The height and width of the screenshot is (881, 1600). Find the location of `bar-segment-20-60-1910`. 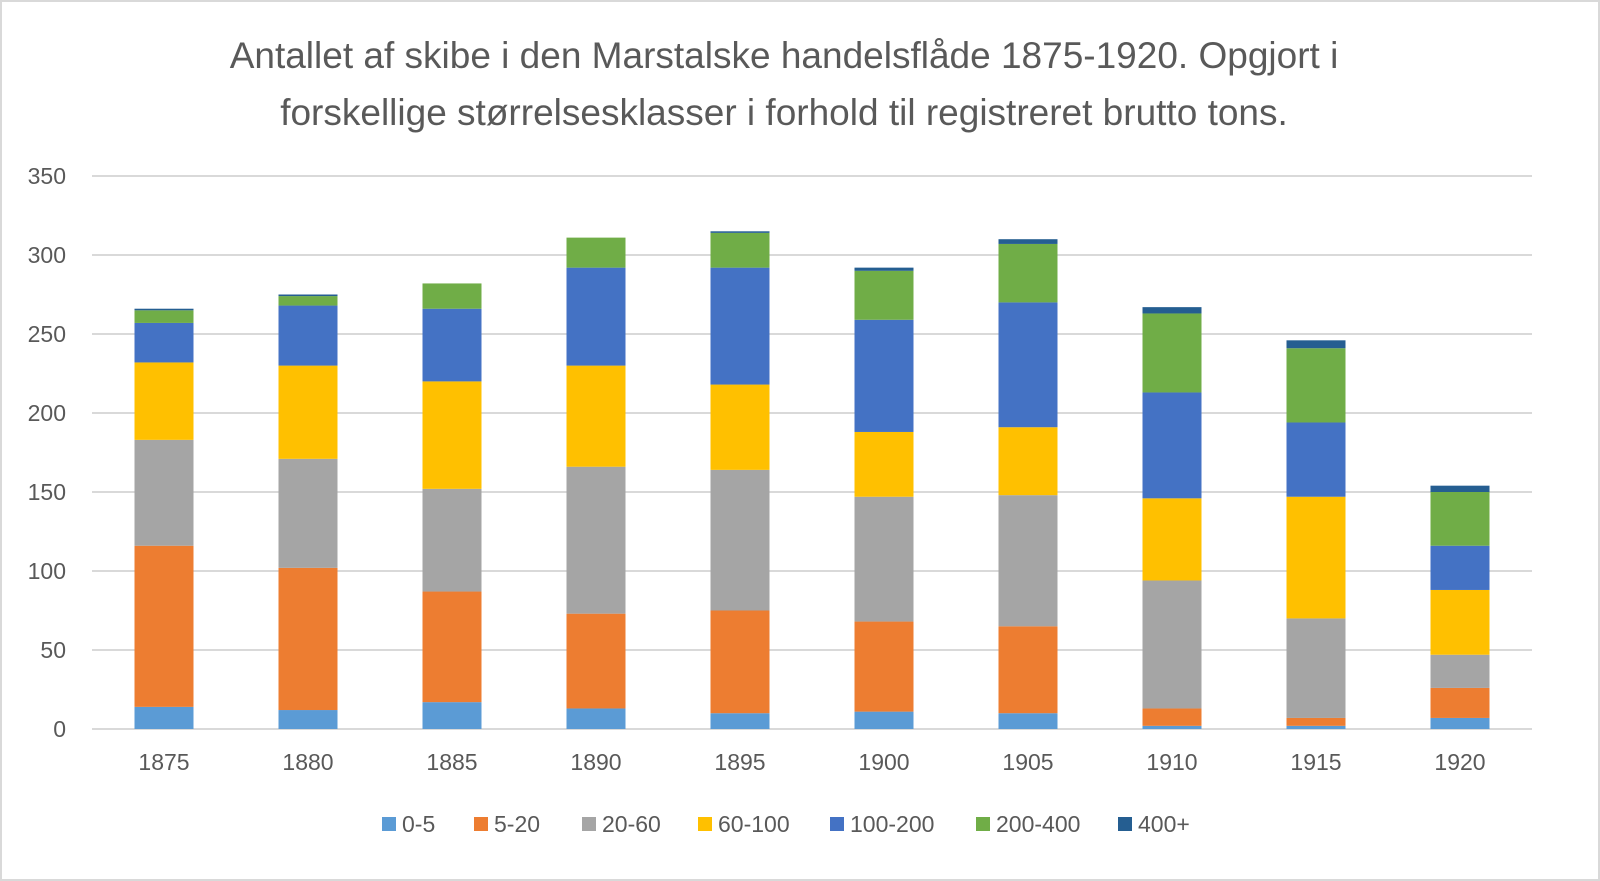

bar-segment-20-60-1910 is located at coordinates (1172, 644).